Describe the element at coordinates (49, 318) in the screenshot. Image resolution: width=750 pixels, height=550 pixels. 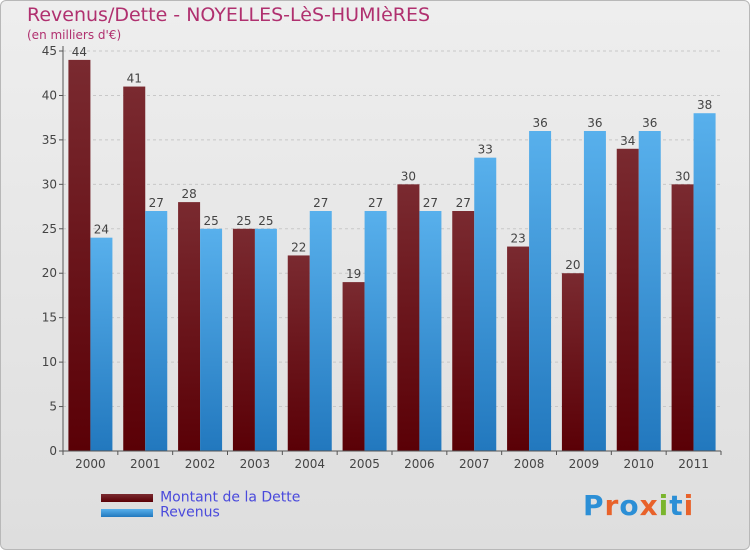
I see `y-tick-label: 15` at that location.